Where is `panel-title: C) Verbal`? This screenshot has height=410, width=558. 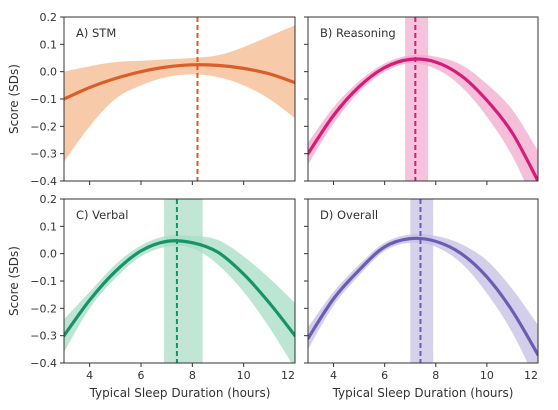 panel-title: C) Verbal is located at coordinates (102, 215).